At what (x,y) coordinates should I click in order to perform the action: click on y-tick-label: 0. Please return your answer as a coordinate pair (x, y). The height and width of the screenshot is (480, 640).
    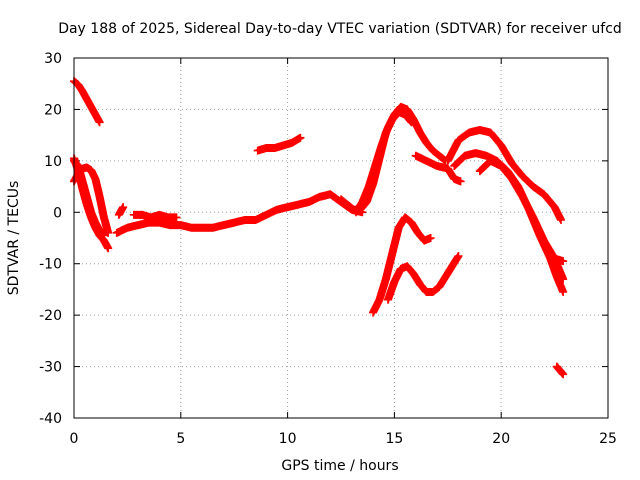
    Looking at the image, I should click on (57, 213).